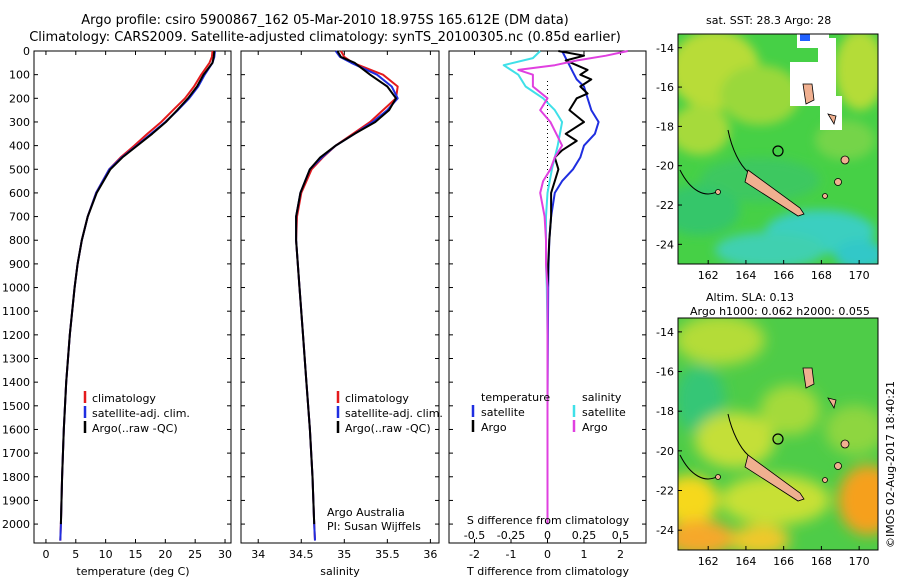  I want to click on s-difference-axis-label: S difference from climatology, so click(548, 520).